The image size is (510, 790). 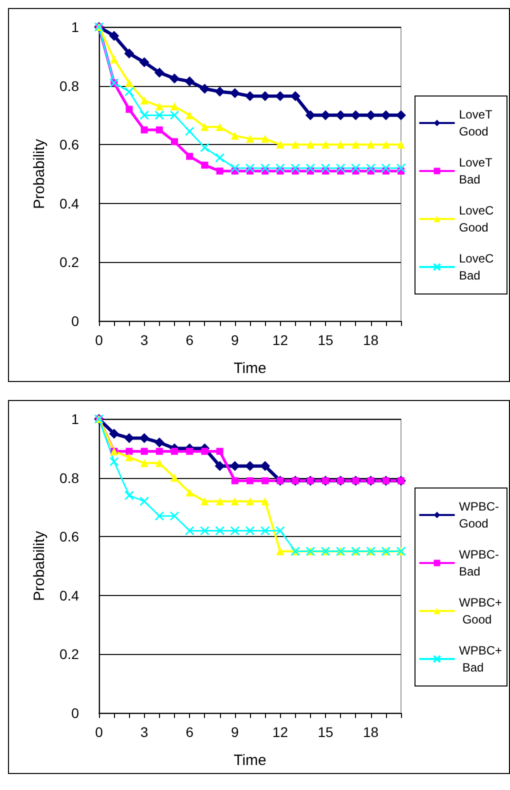 I want to click on y-tick-label: 1, so click(x=75, y=27).